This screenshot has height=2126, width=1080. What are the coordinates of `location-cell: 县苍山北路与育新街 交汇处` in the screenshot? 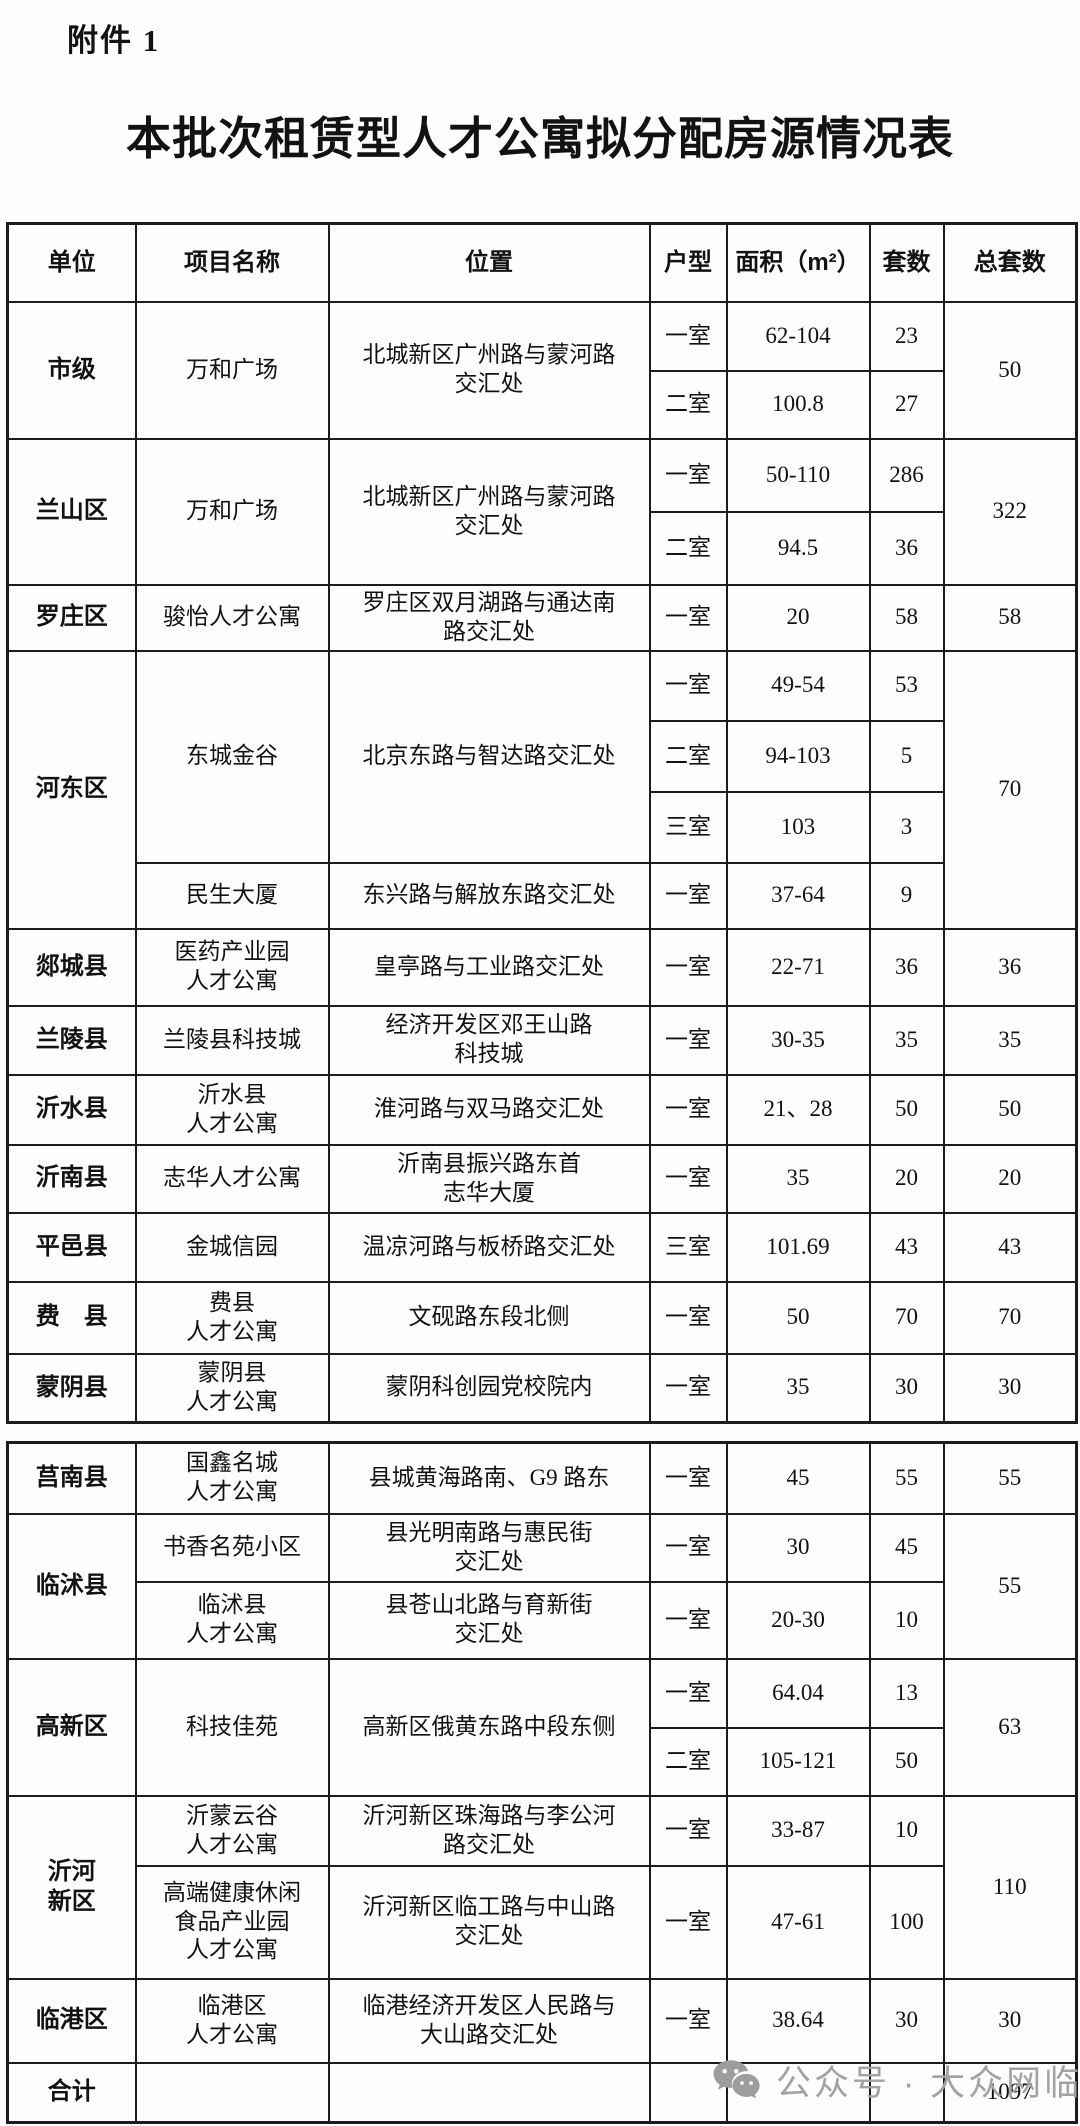 It's located at (489, 1620).